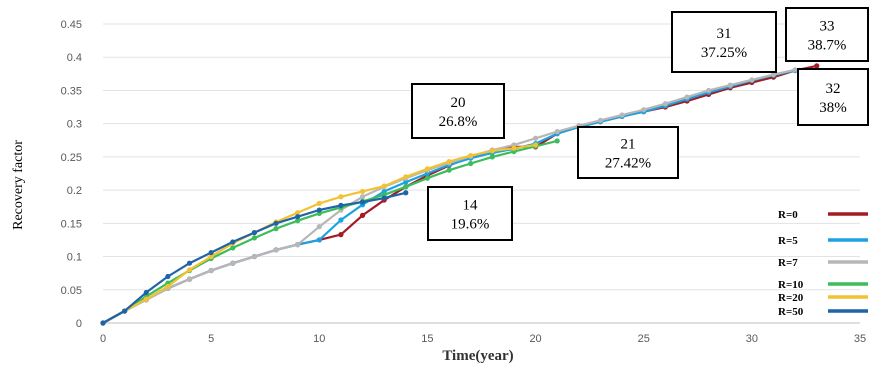 Image resolution: width=873 pixels, height=369 pixels. Describe the element at coordinates (71, 224) in the screenshot. I see `y-tick-label: 0.15` at that location.